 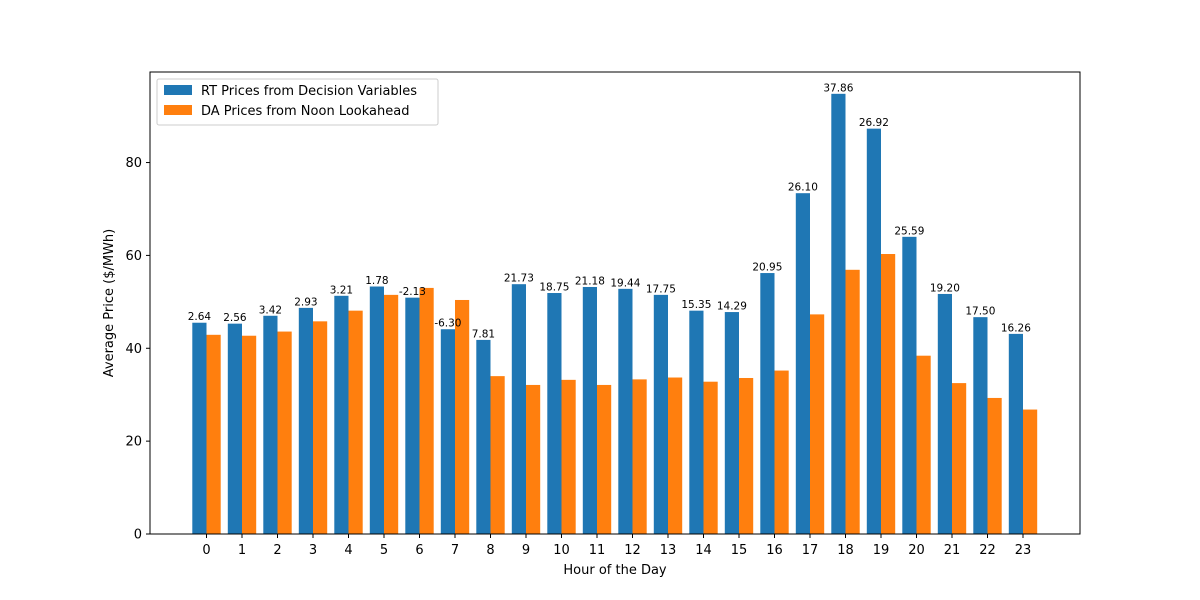 I want to click on y-tick-label: 60, so click(x=133, y=256).